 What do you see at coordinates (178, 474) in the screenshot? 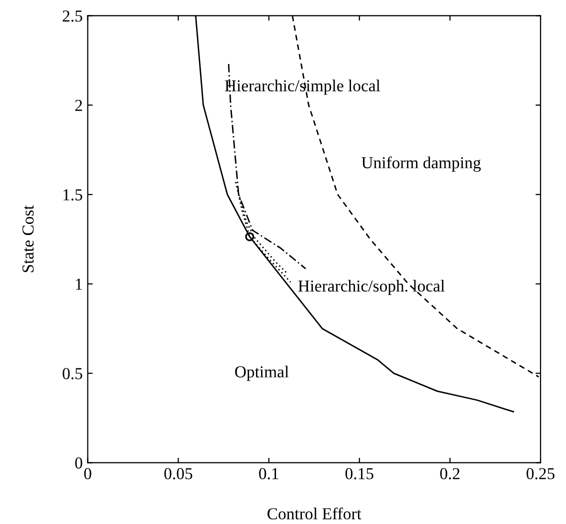
I see `x-tick-label: 0.05` at bounding box center [178, 474].